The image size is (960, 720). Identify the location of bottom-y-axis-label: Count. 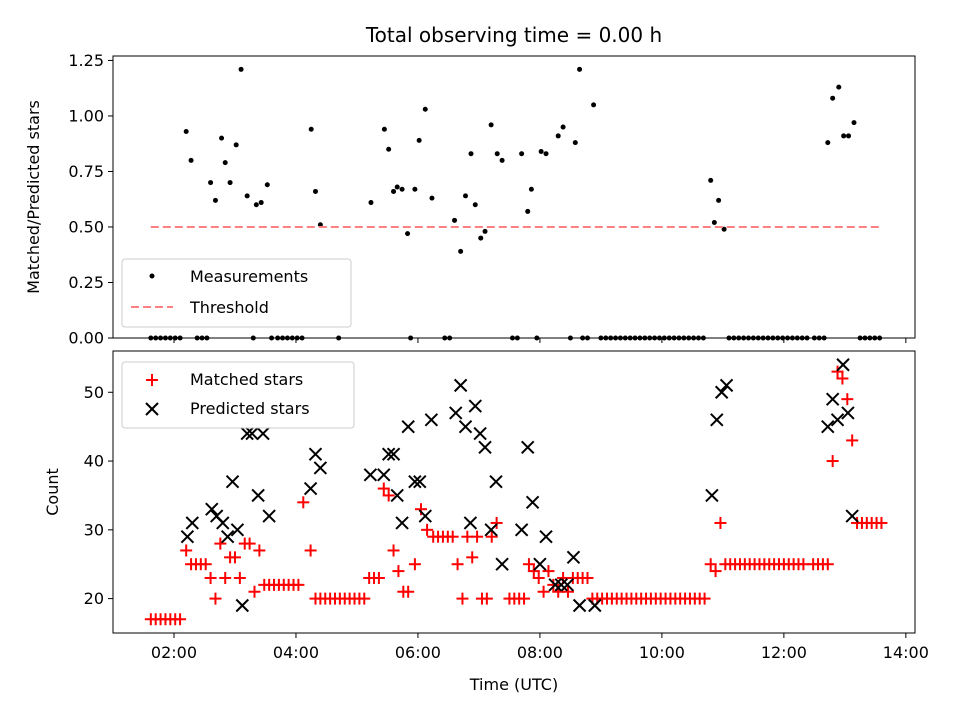
(52, 492).